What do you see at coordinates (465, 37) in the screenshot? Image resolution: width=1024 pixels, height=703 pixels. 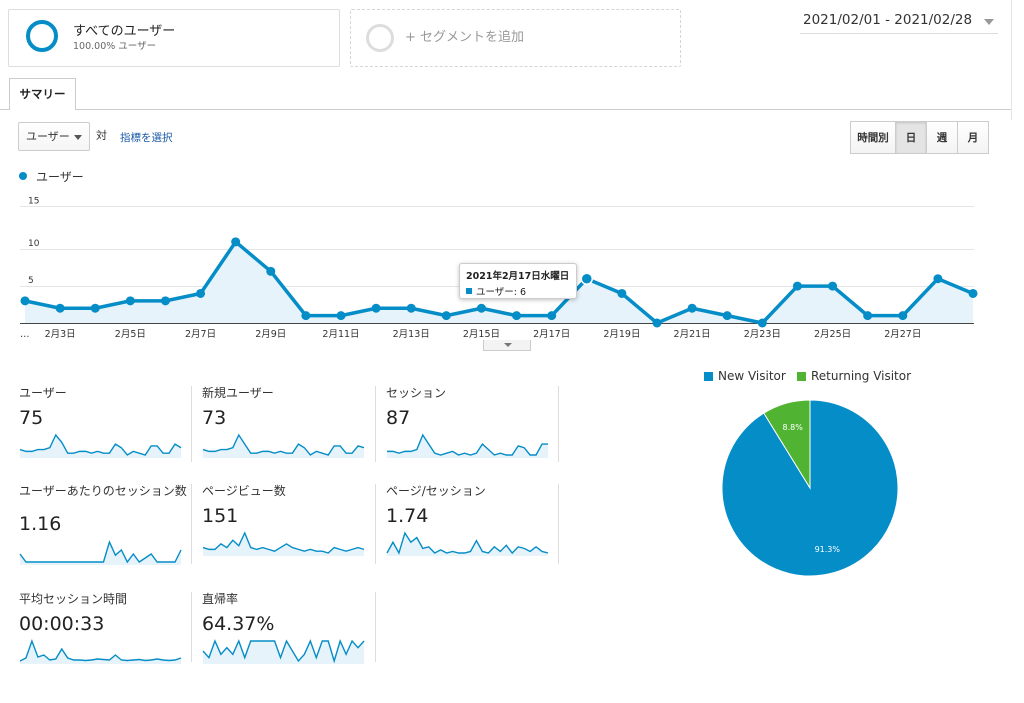 I see `add-segment-label: + セグメントを追加` at bounding box center [465, 37].